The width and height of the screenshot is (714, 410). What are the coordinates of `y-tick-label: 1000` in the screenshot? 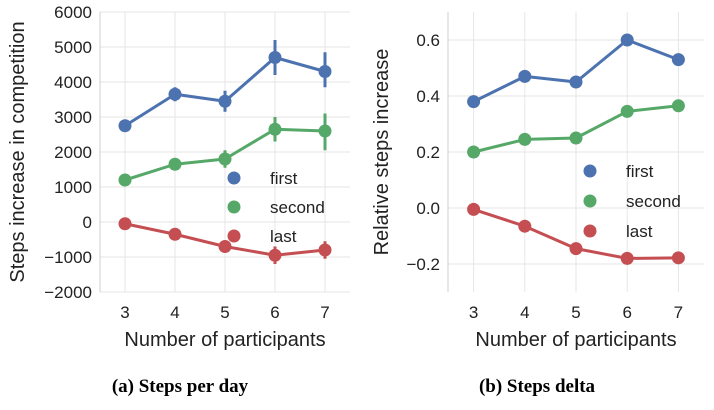 It's located at (73, 187).